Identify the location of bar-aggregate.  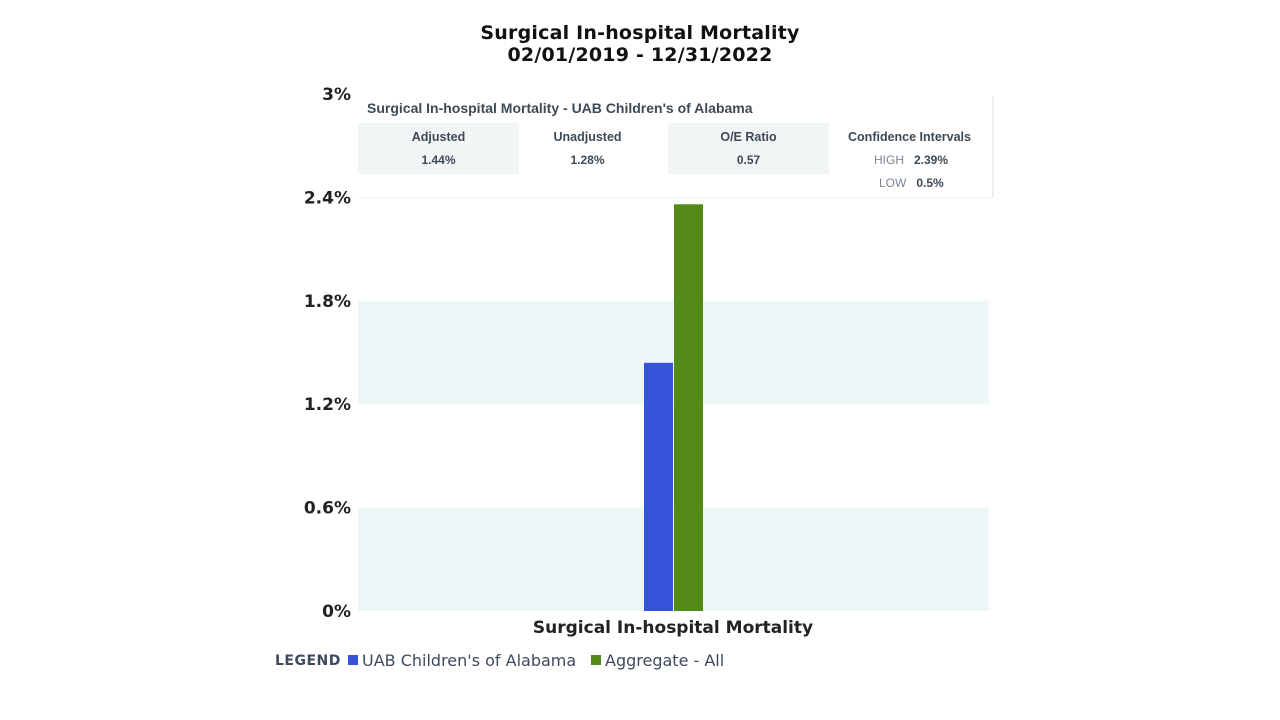
(688, 407).